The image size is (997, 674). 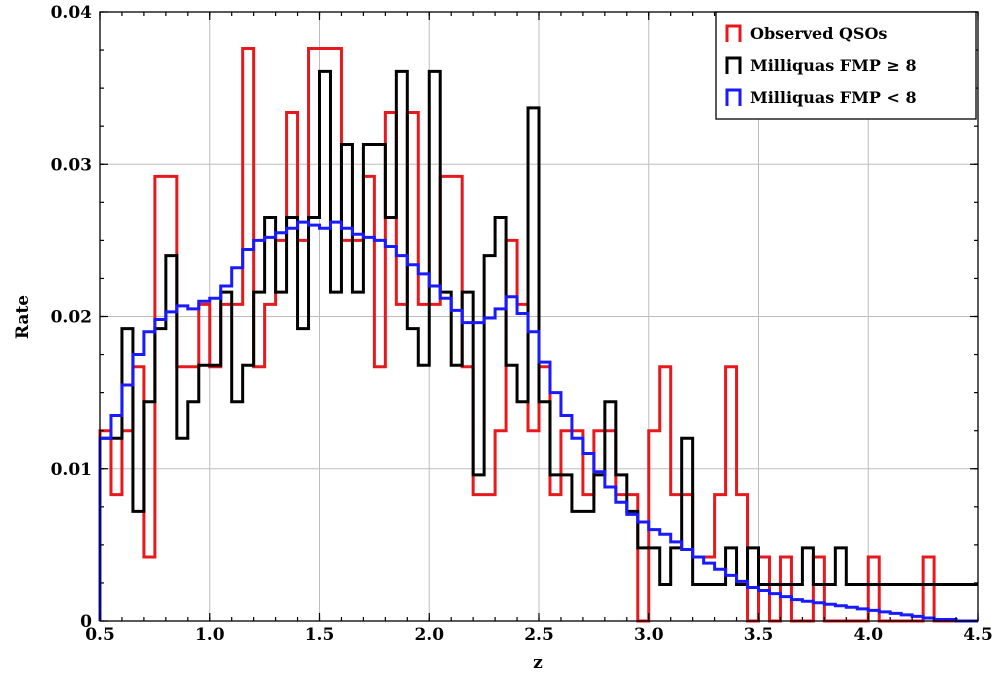 I want to click on x-tick-label: 2.5, so click(x=539, y=635).